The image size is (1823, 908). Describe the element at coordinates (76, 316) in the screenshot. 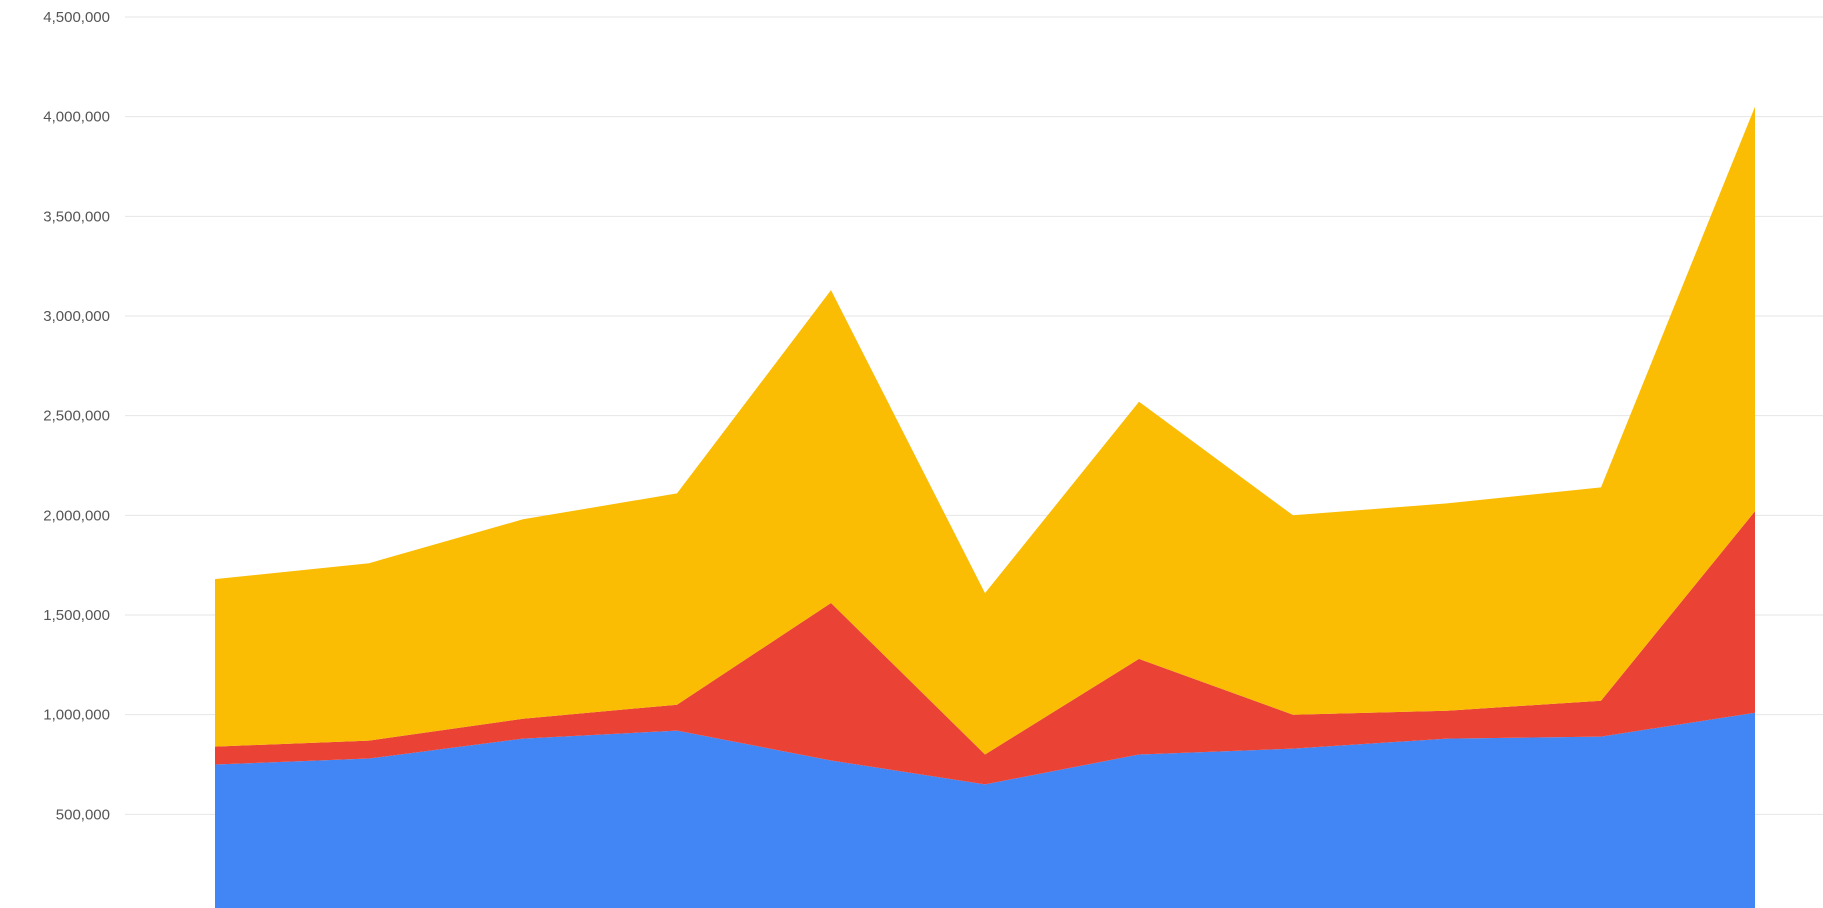

I see `y-tick-label: 3,000,000` at that location.